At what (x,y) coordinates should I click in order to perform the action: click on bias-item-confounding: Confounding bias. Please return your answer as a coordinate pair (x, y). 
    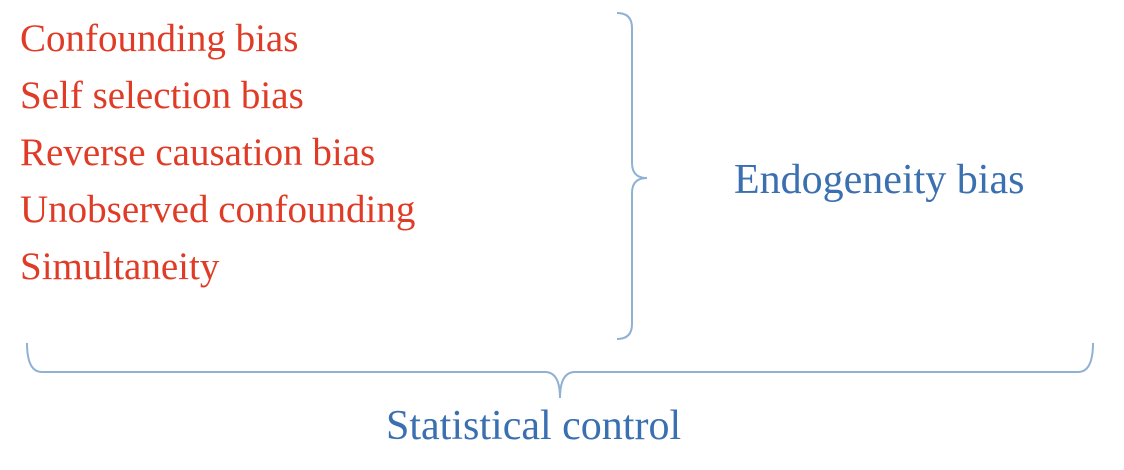
    Looking at the image, I should click on (159, 38).